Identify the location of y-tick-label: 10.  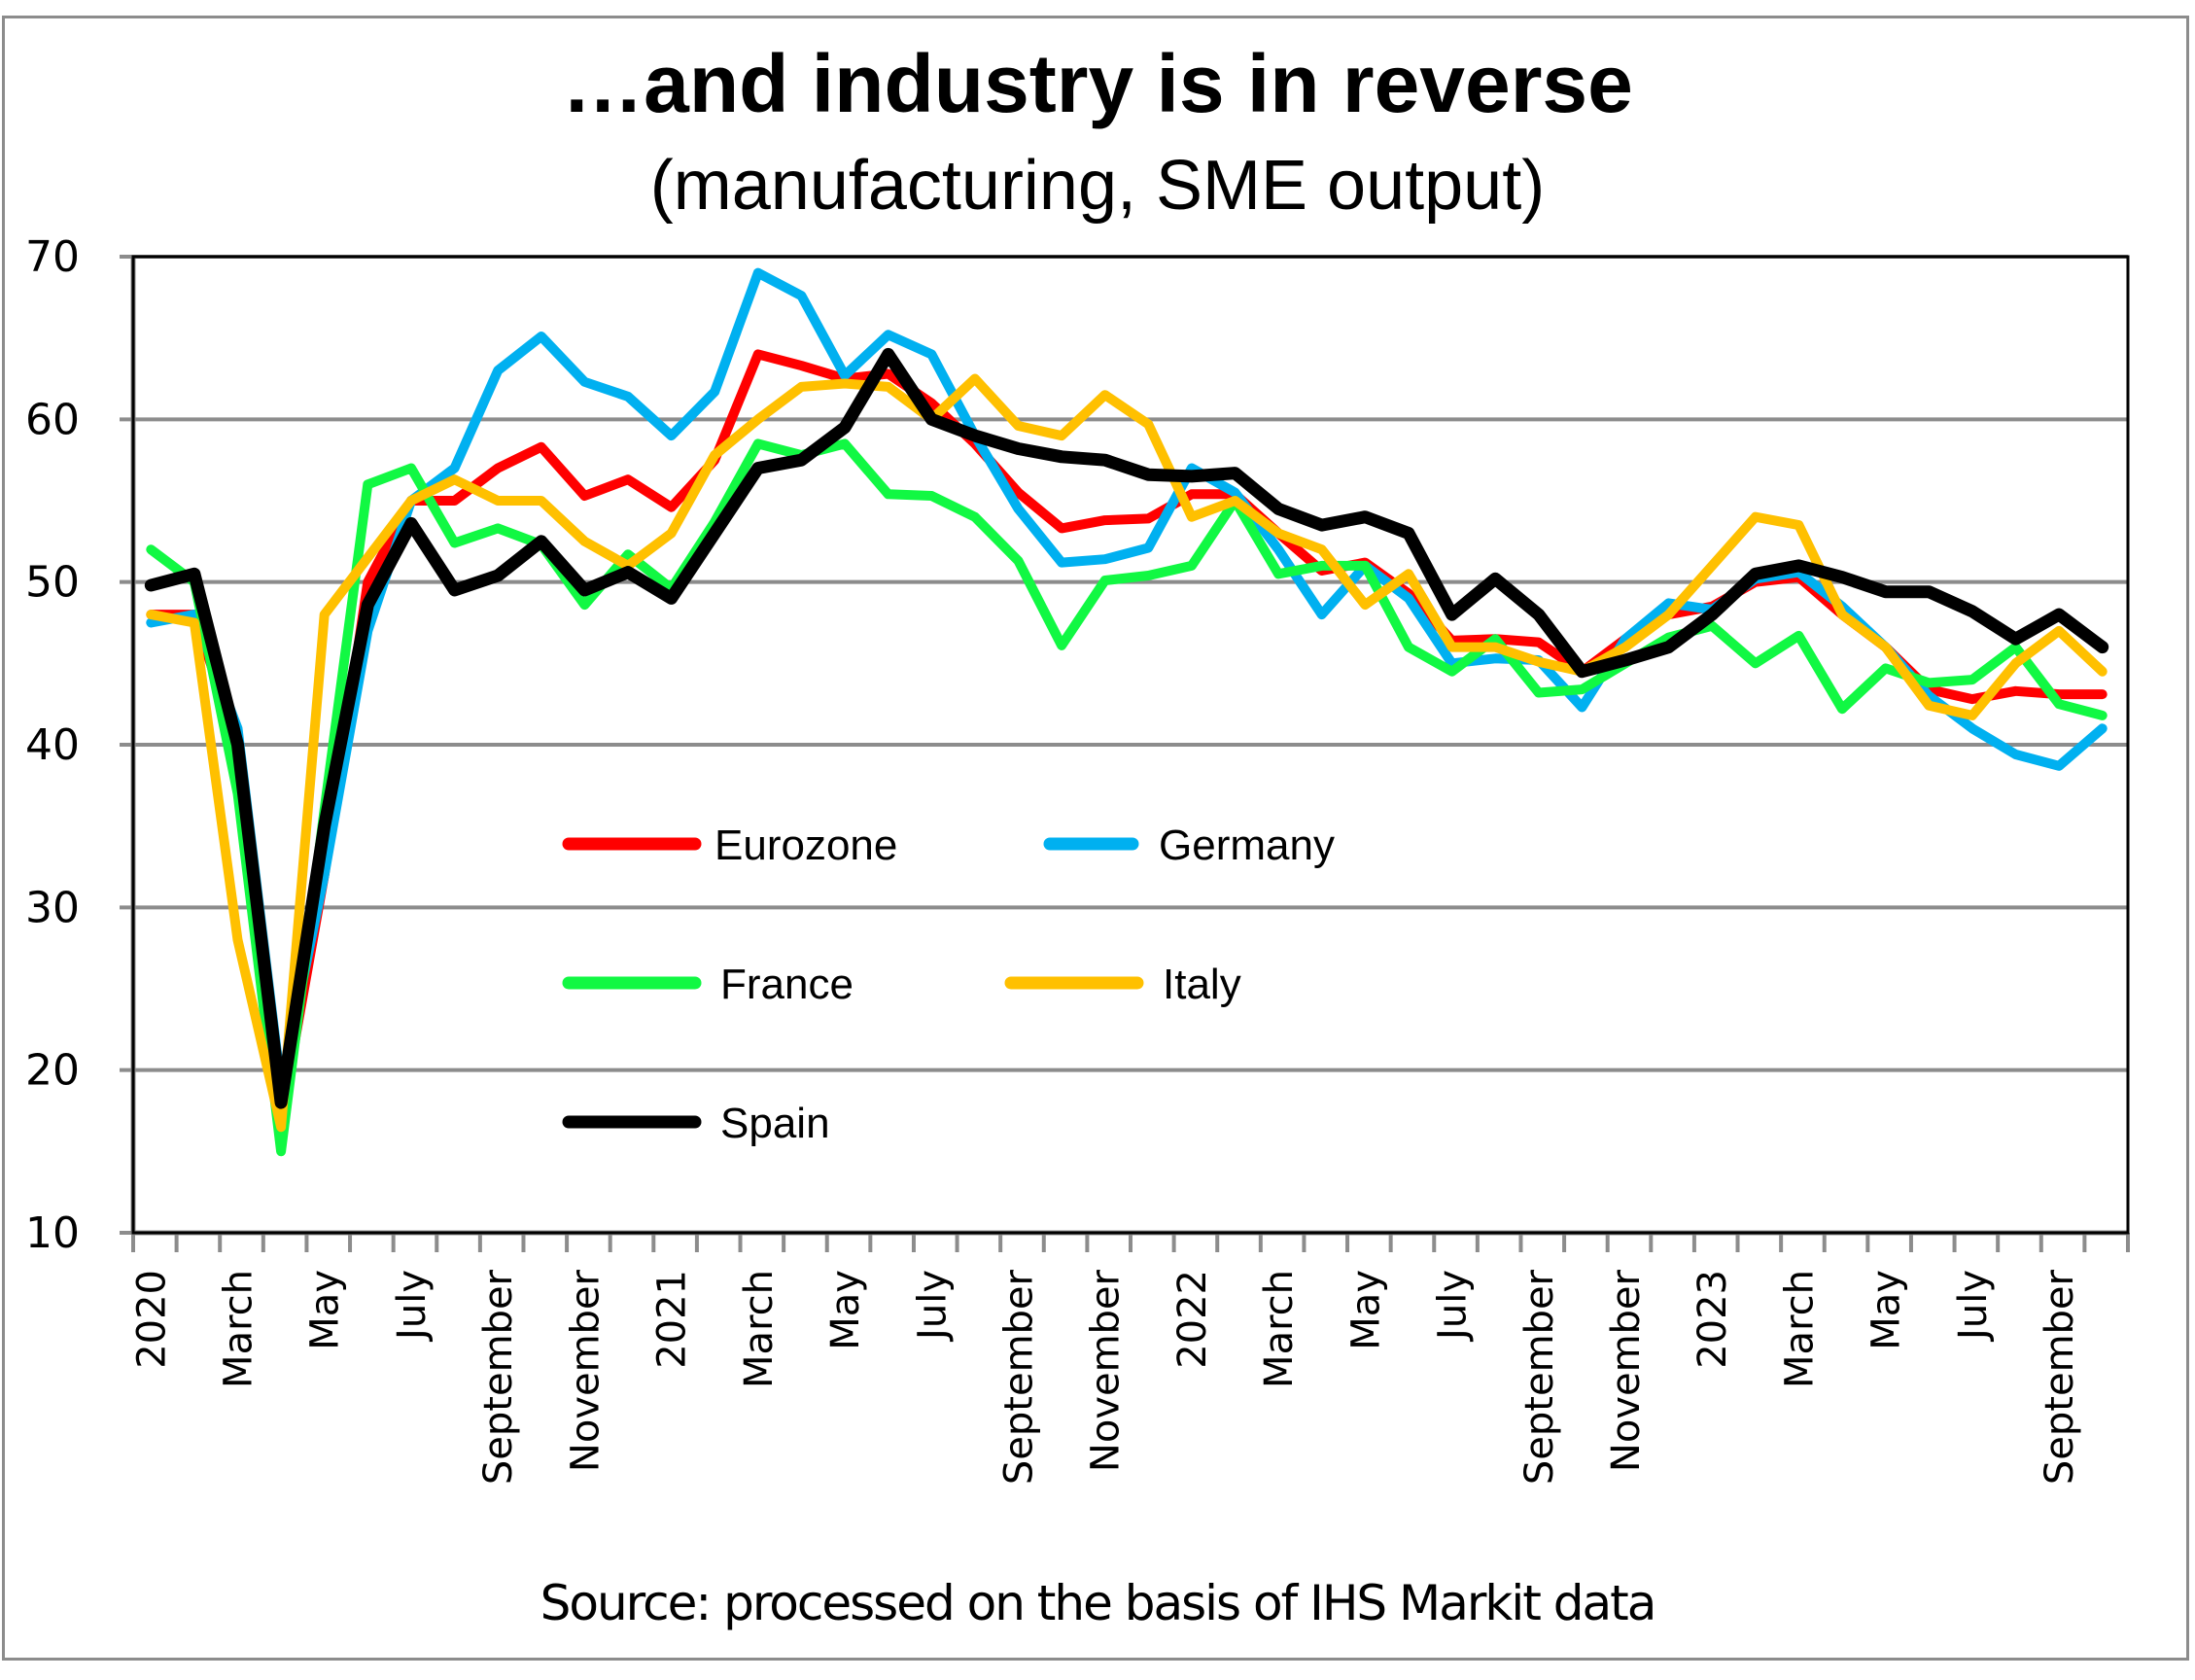
(52, 1233).